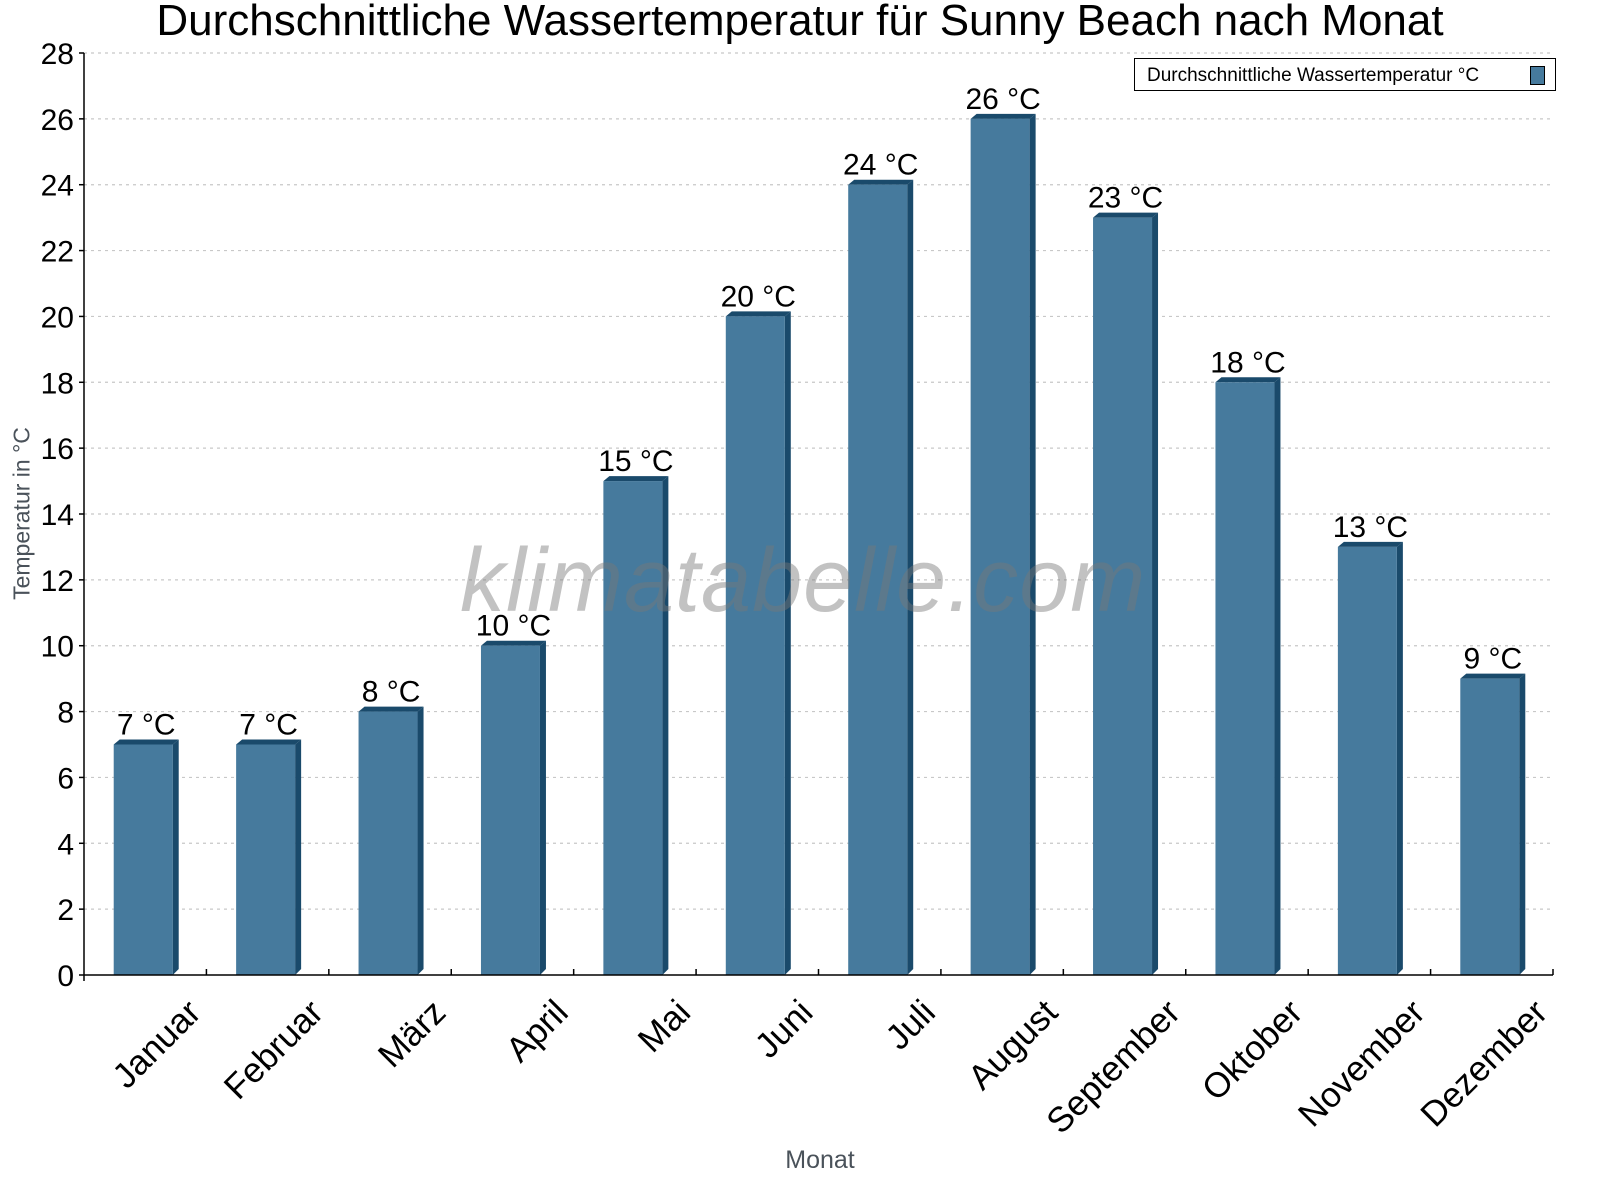  Describe the element at coordinates (1492, 659) in the screenshot. I see `data-label: 9 °C` at that location.